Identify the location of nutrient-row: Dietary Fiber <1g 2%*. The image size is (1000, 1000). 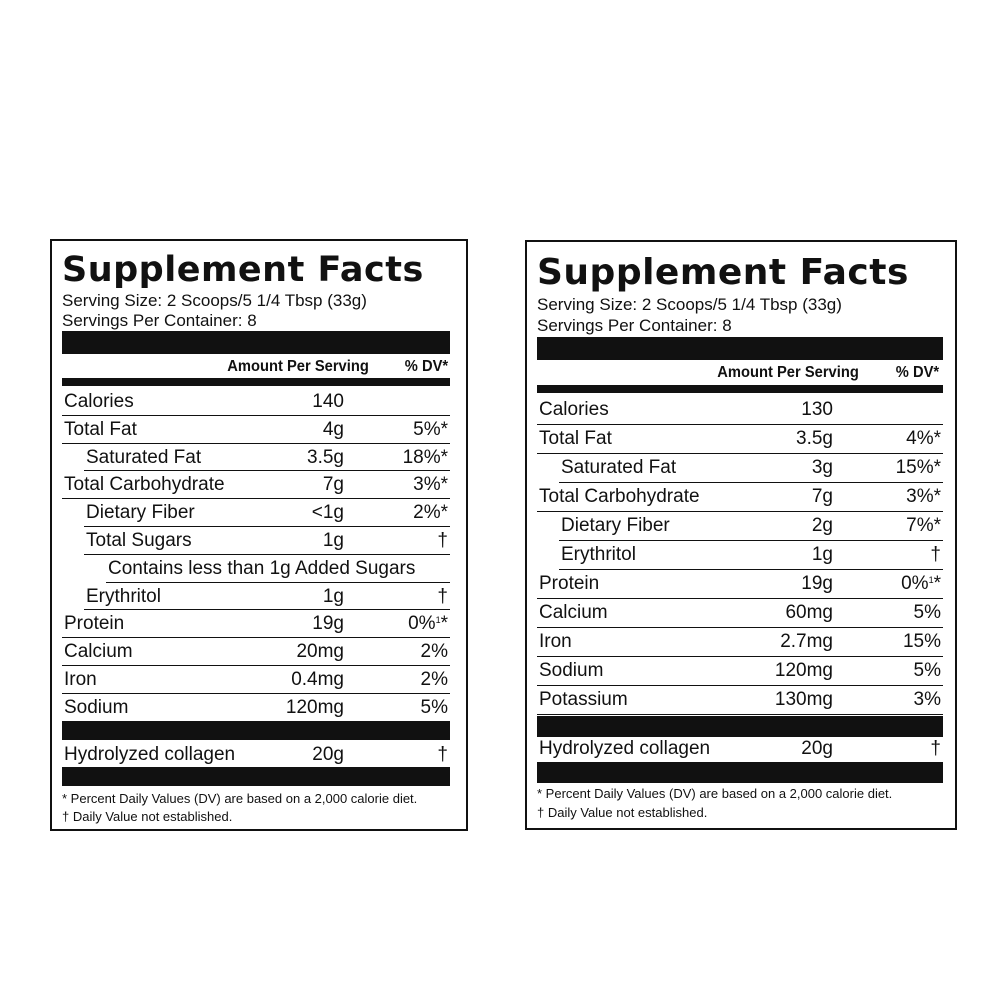
(256, 512).